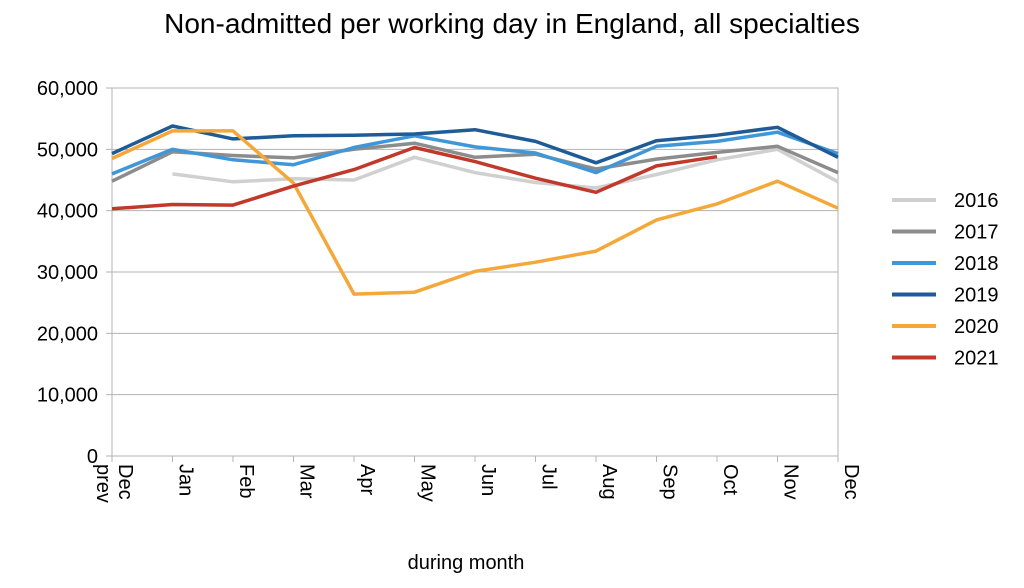  What do you see at coordinates (505, 168) in the screenshot?
I see `series-line-2016` at bounding box center [505, 168].